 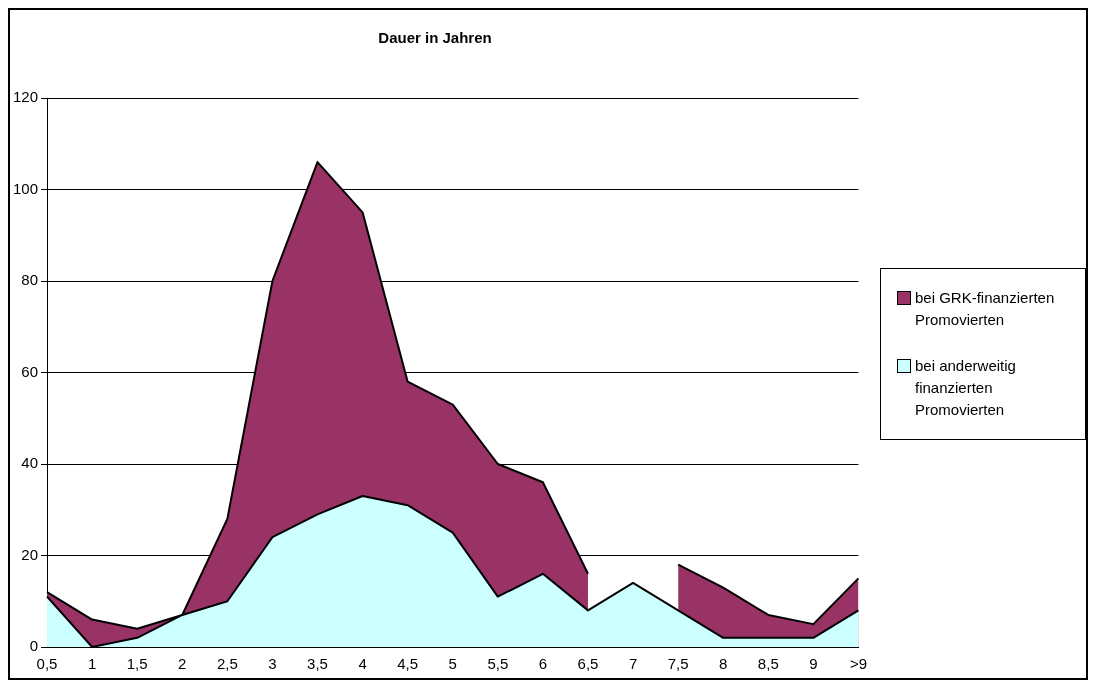 What do you see at coordinates (26, 188) in the screenshot?
I see `y-tick-label: 100` at bounding box center [26, 188].